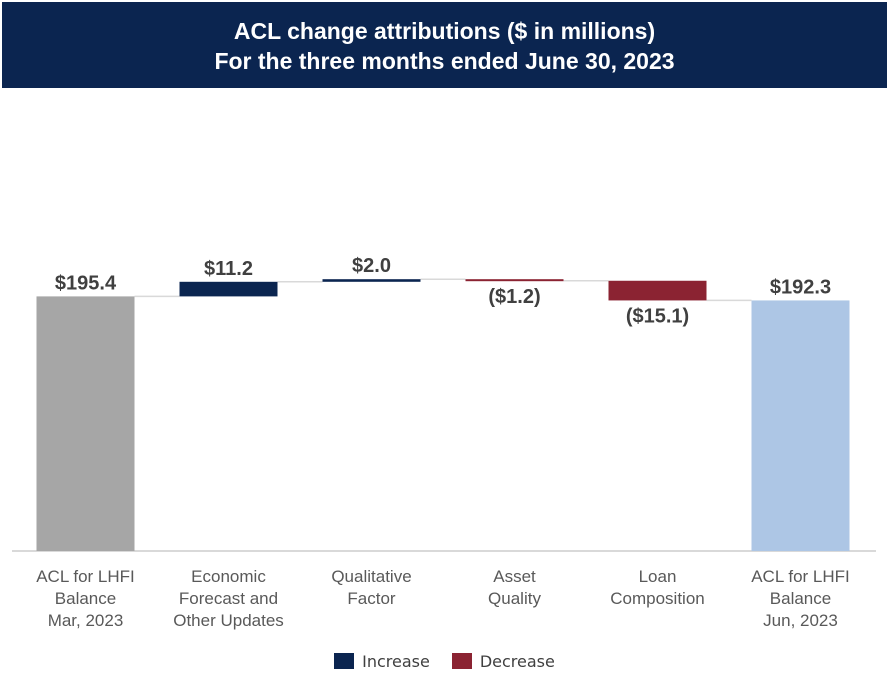  What do you see at coordinates (371, 266) in the screenshot?
I see `data-label-3: $2.0` at bounding box center [371, 266].